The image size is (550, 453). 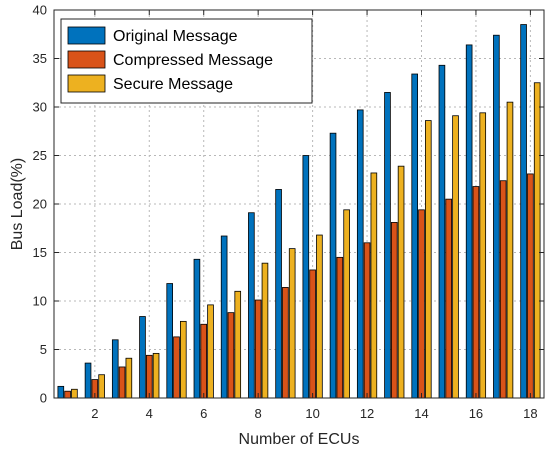 What do you see at coordinates (86, 59) in the screenshot?
I see `legend-swatch-compressed-message` at bounding box center [86, 59].